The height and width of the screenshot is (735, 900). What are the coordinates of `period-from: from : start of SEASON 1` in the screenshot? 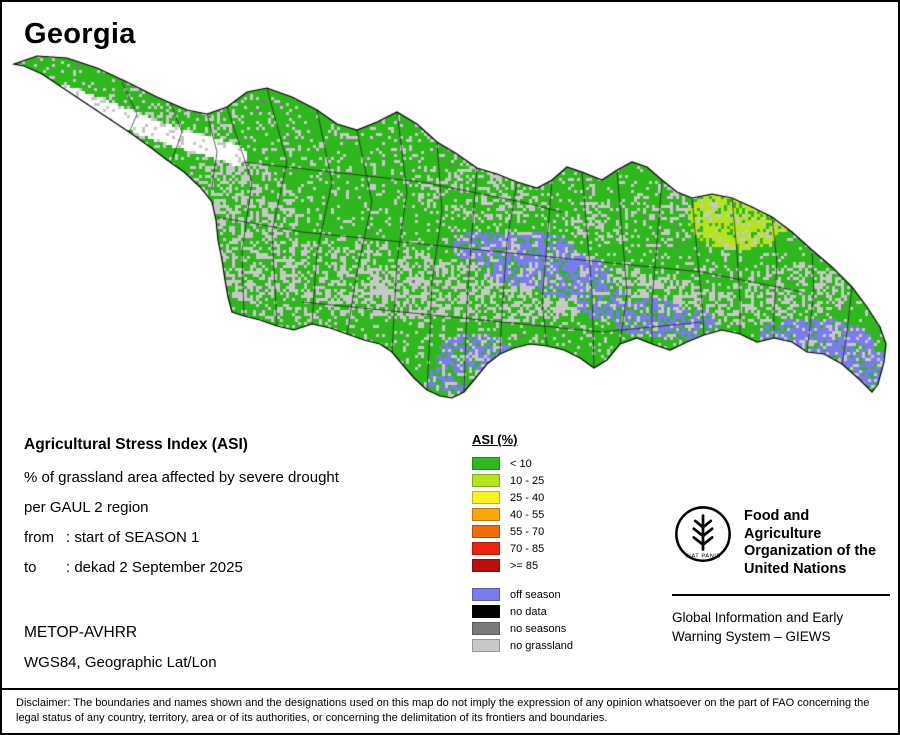 It's located at (181, 537).